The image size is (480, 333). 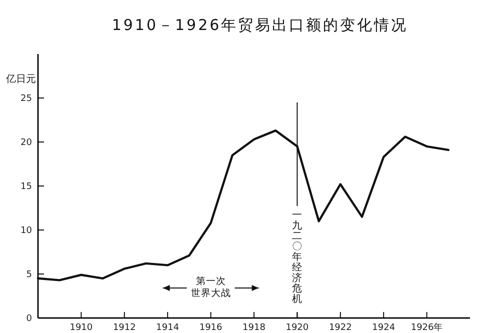 What do you see at coordinates (26, 231) in the screenshot?
I see `y-tick-label: 10` at bounding box center [26, 231].